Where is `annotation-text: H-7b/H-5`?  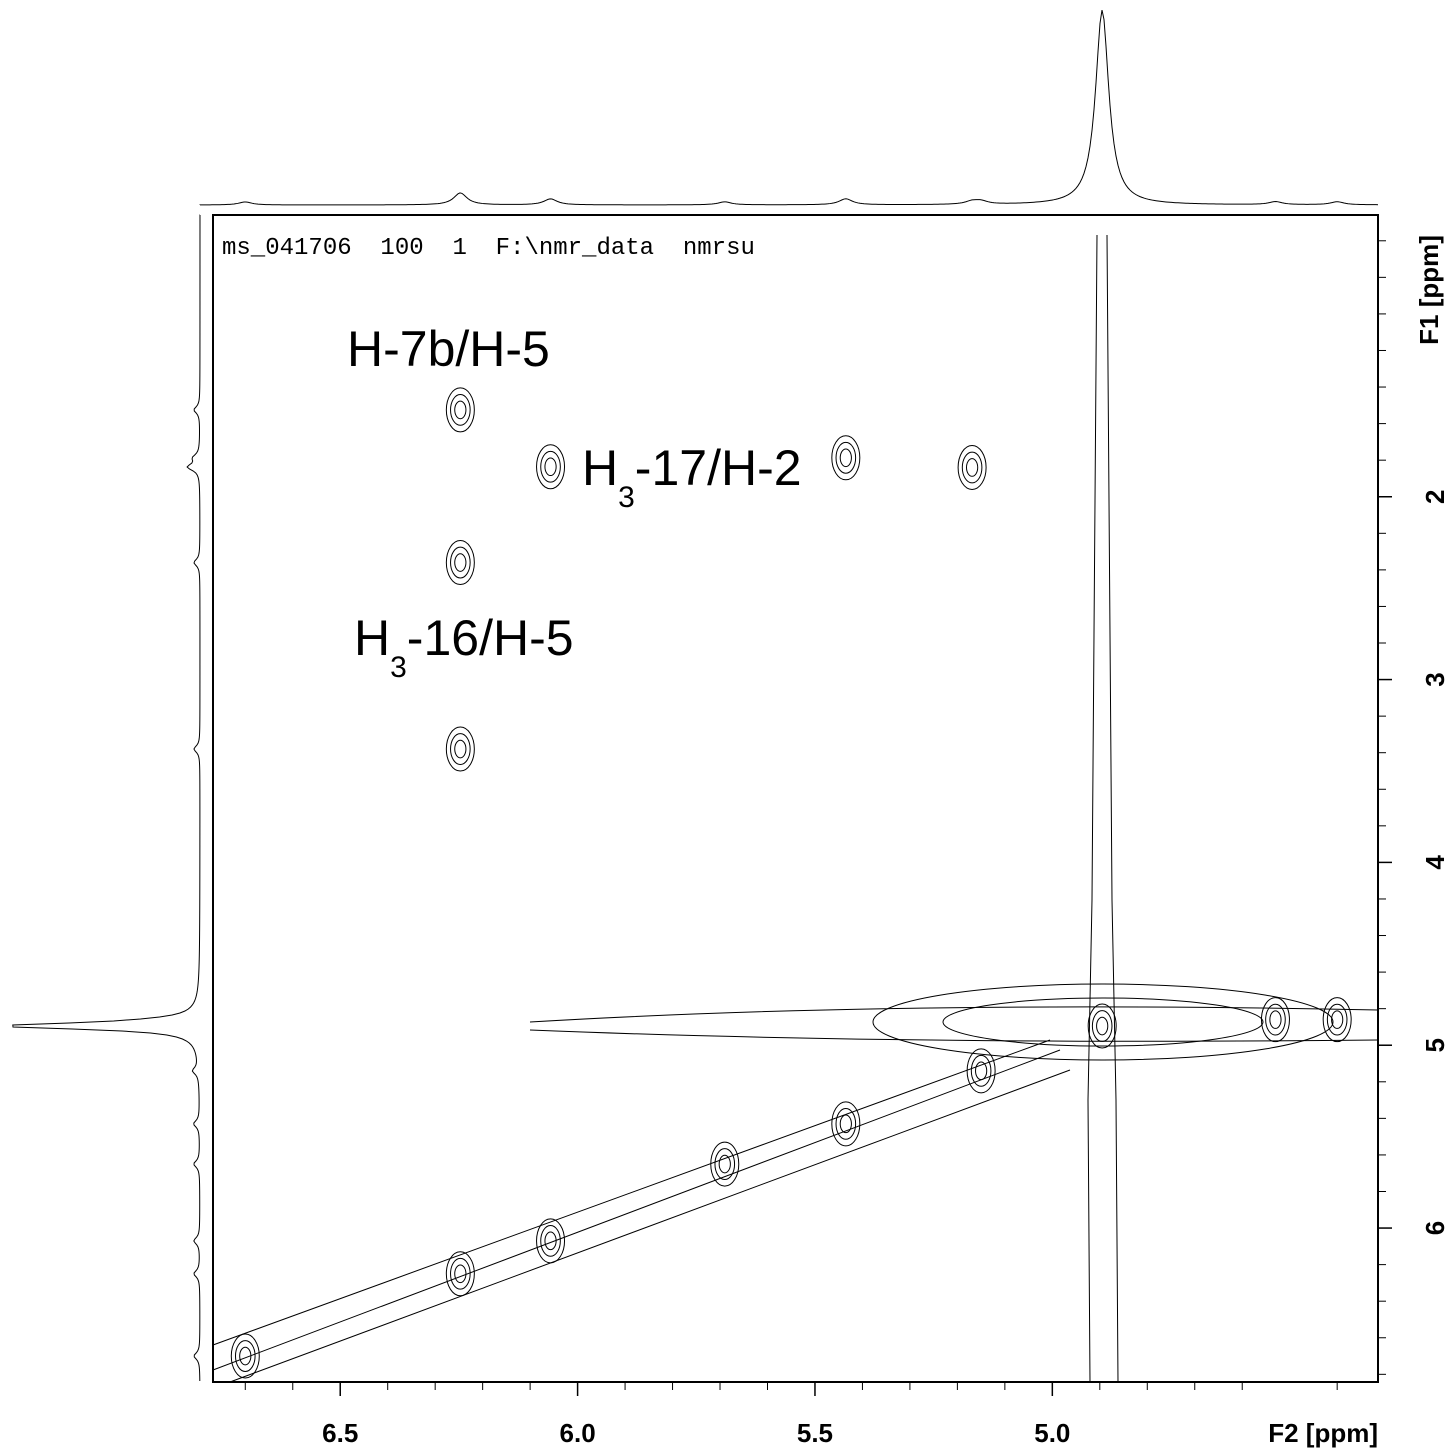
annotation-text: H-7b/H-5 is located at coordinates (448, 349).